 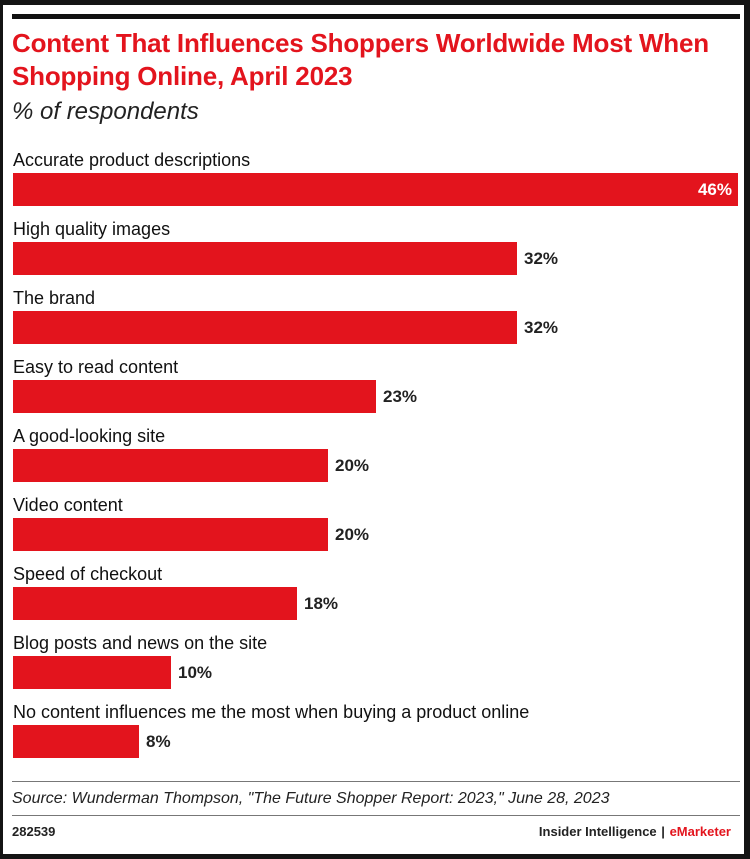 I want to click on chart-subtitle: % of respondents, so click(x=105, y=111).